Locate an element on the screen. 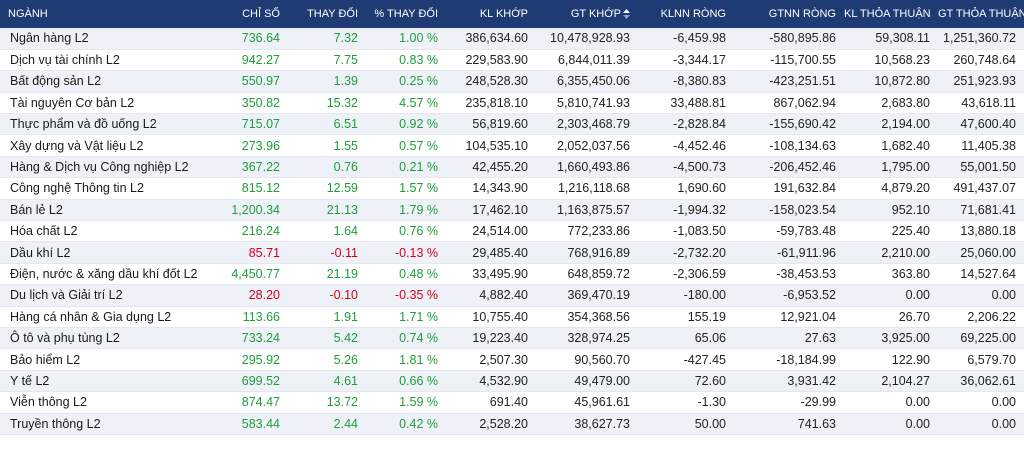 The height and width of the screenshot is (463, 1024). cell-index: 216.24 is located at coordinates (255, 231).